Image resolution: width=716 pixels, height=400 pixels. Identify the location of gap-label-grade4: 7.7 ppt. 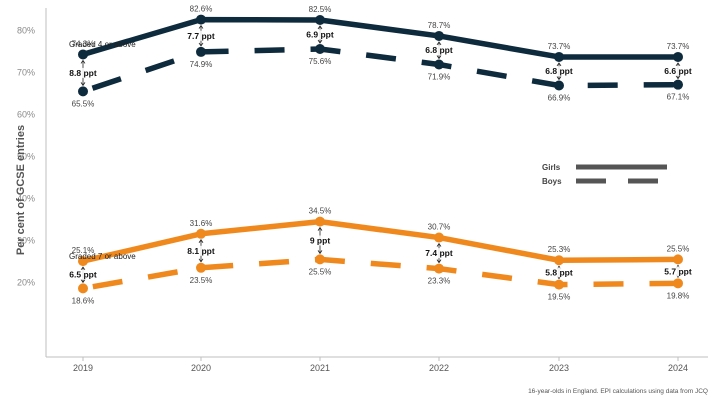
(201, 36).